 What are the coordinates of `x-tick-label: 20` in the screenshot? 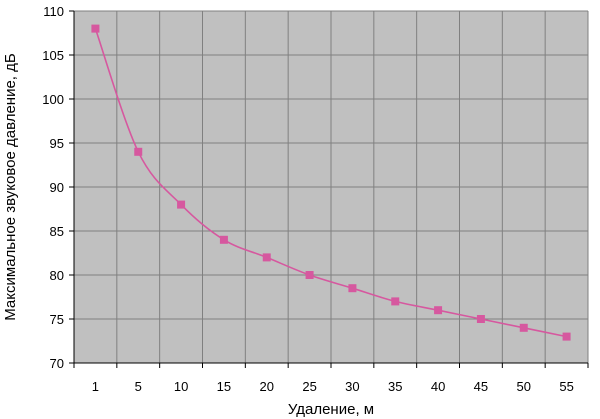 It's located at (267, 386).